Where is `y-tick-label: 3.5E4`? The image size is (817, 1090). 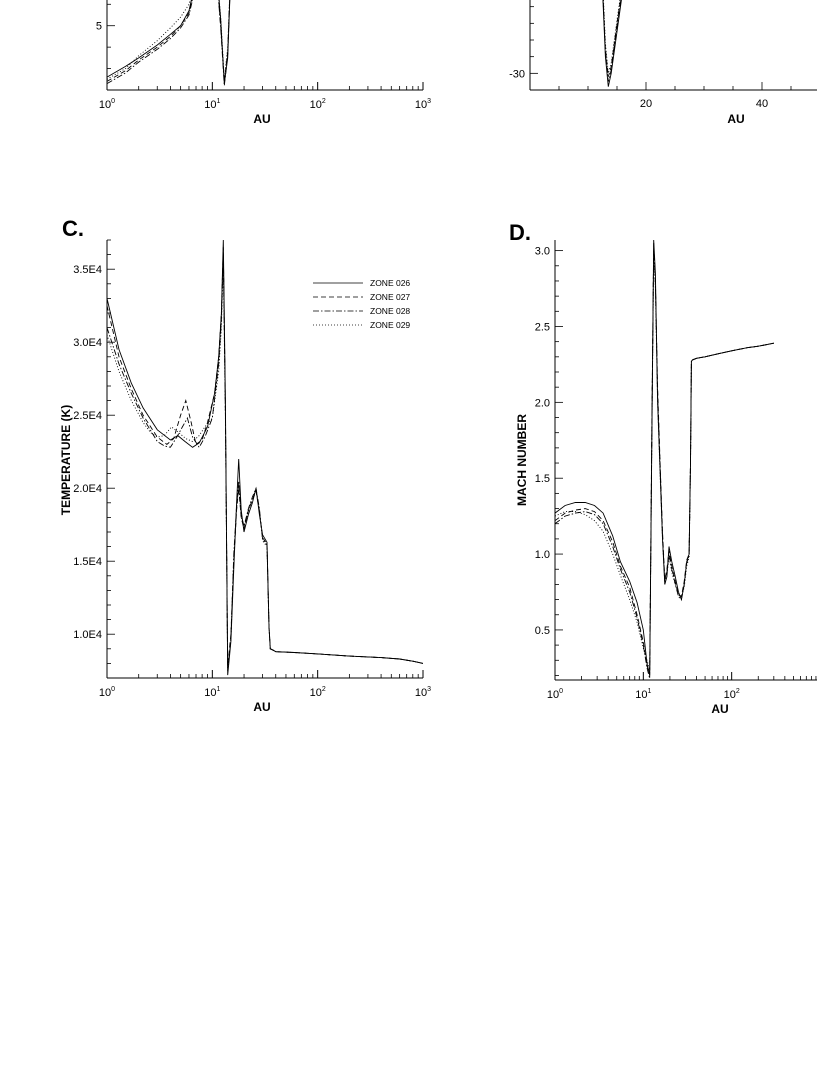
y-tick-label: 3.5E4 is located at coordinates (87, 270).